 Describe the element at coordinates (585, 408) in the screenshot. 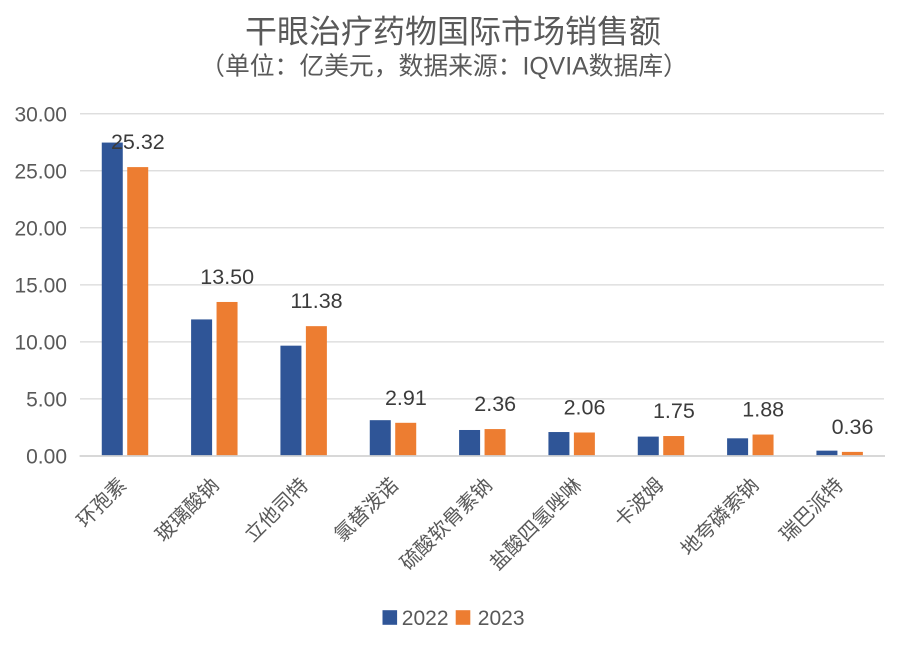

I see `svg-text: 2.06` at that location.